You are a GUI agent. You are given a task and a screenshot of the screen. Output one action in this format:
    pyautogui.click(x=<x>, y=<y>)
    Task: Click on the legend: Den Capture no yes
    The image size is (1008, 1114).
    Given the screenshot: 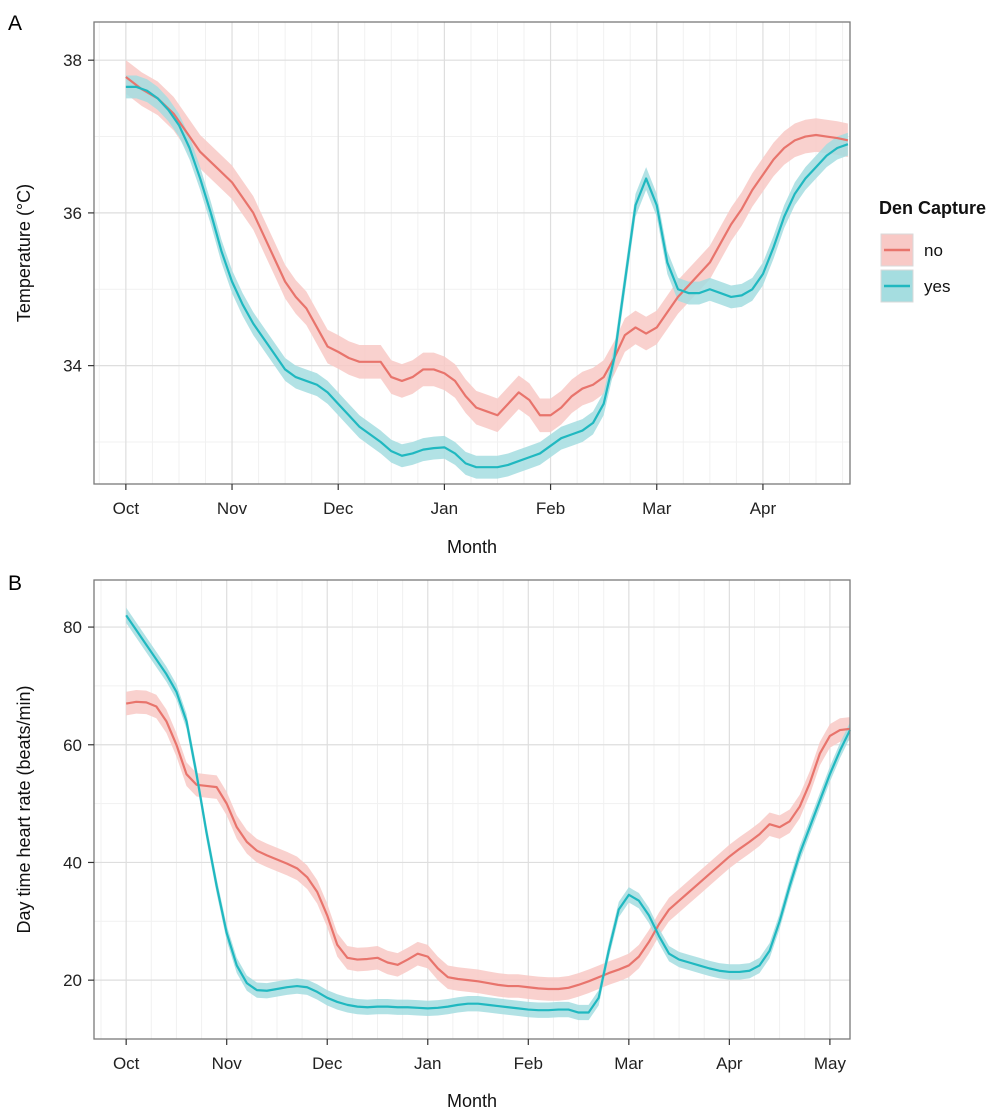 What is the action you would take?
    pyautogui.click(x=932, y=250)
    